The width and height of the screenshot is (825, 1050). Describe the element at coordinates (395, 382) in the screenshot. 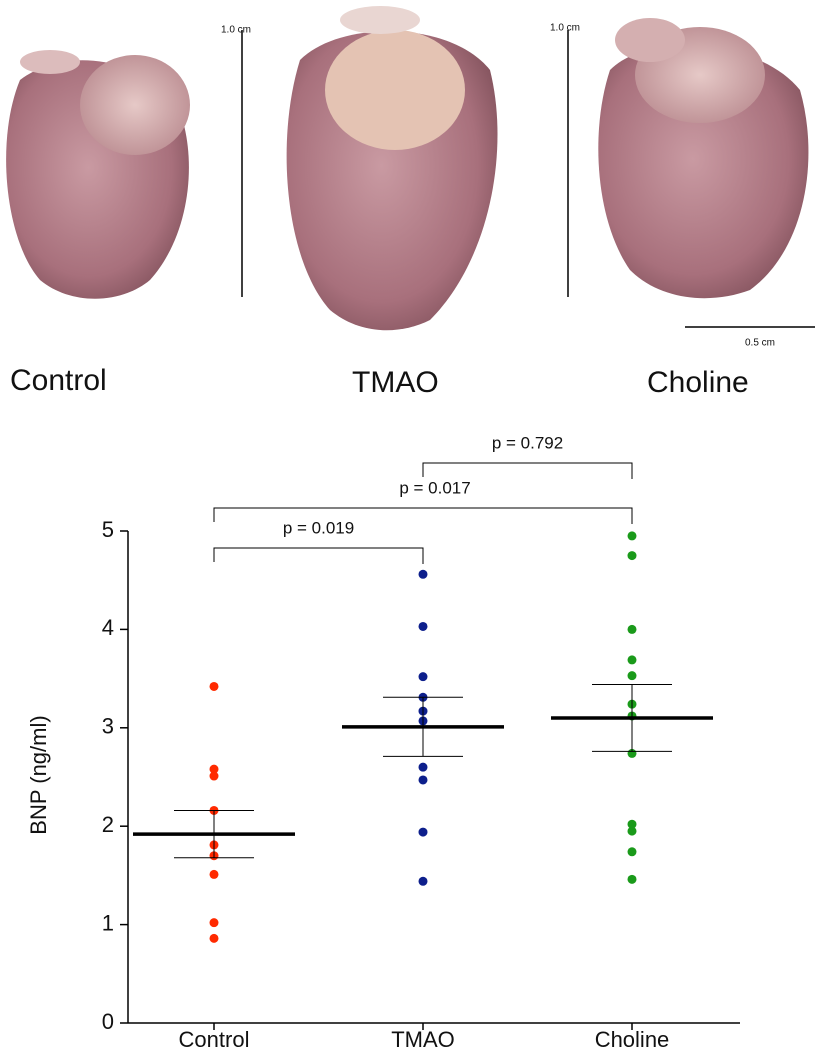

I see `panel-label: TMAO` at that location.